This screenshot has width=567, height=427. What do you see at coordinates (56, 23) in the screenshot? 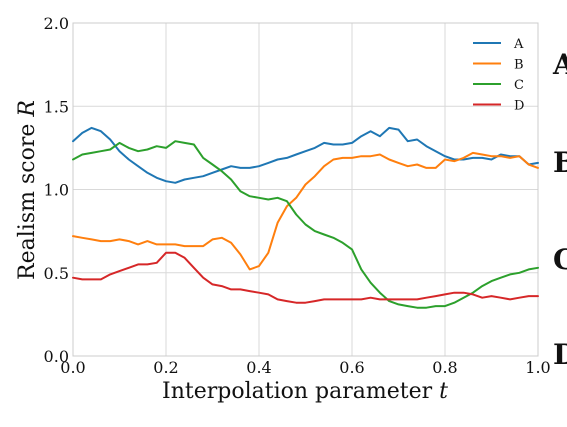
I see `y-tick-label: 2.0` at bounding box center [56, 23].